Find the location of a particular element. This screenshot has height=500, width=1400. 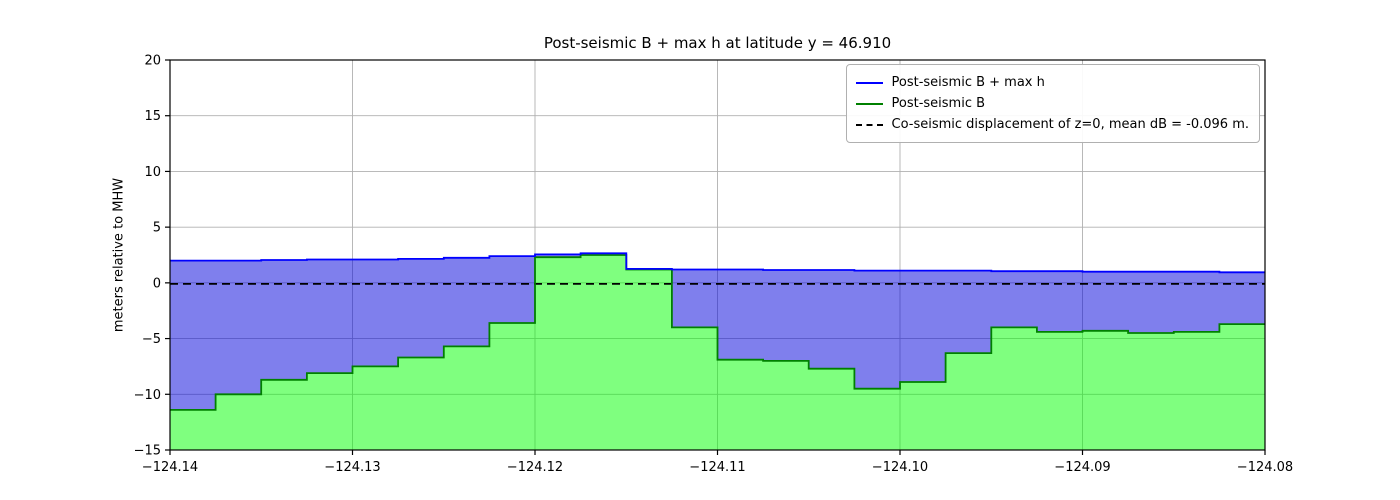

y-tick-label: 20 is located at coordinates (152, 61).